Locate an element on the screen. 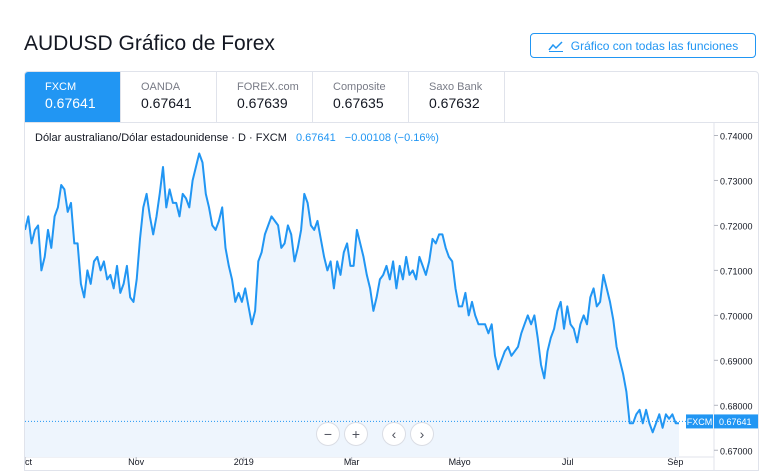 This screenshot has width=776, height=471. tab-forex-com: FOREX.com 0.67639 is located at coordinates (265, 97).